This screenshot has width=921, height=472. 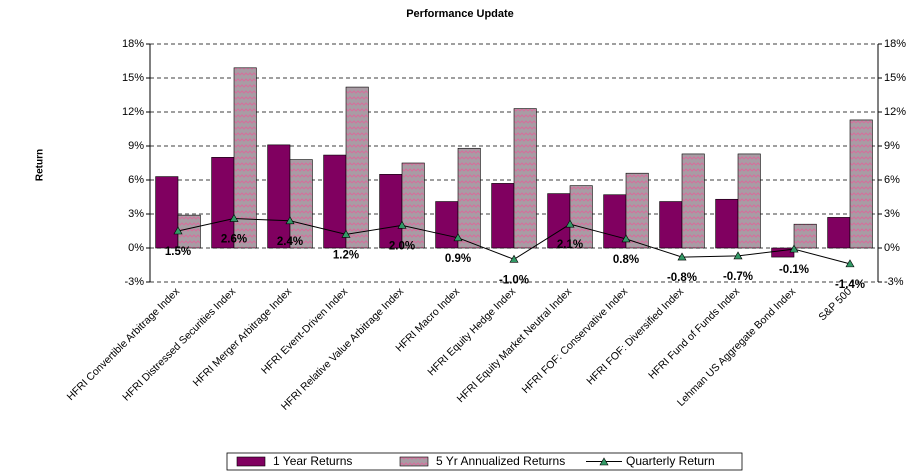 What do you see at coordinates (133, 112) in the screenshot?
I see `y-tick-label: 12%` at bounding box center [133, 112].